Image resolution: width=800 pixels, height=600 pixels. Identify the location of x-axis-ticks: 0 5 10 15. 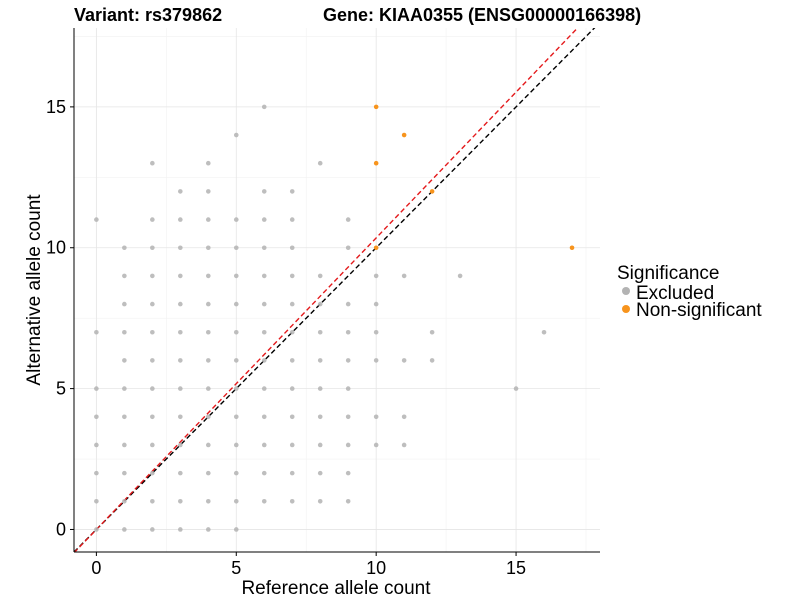
(308, 565).